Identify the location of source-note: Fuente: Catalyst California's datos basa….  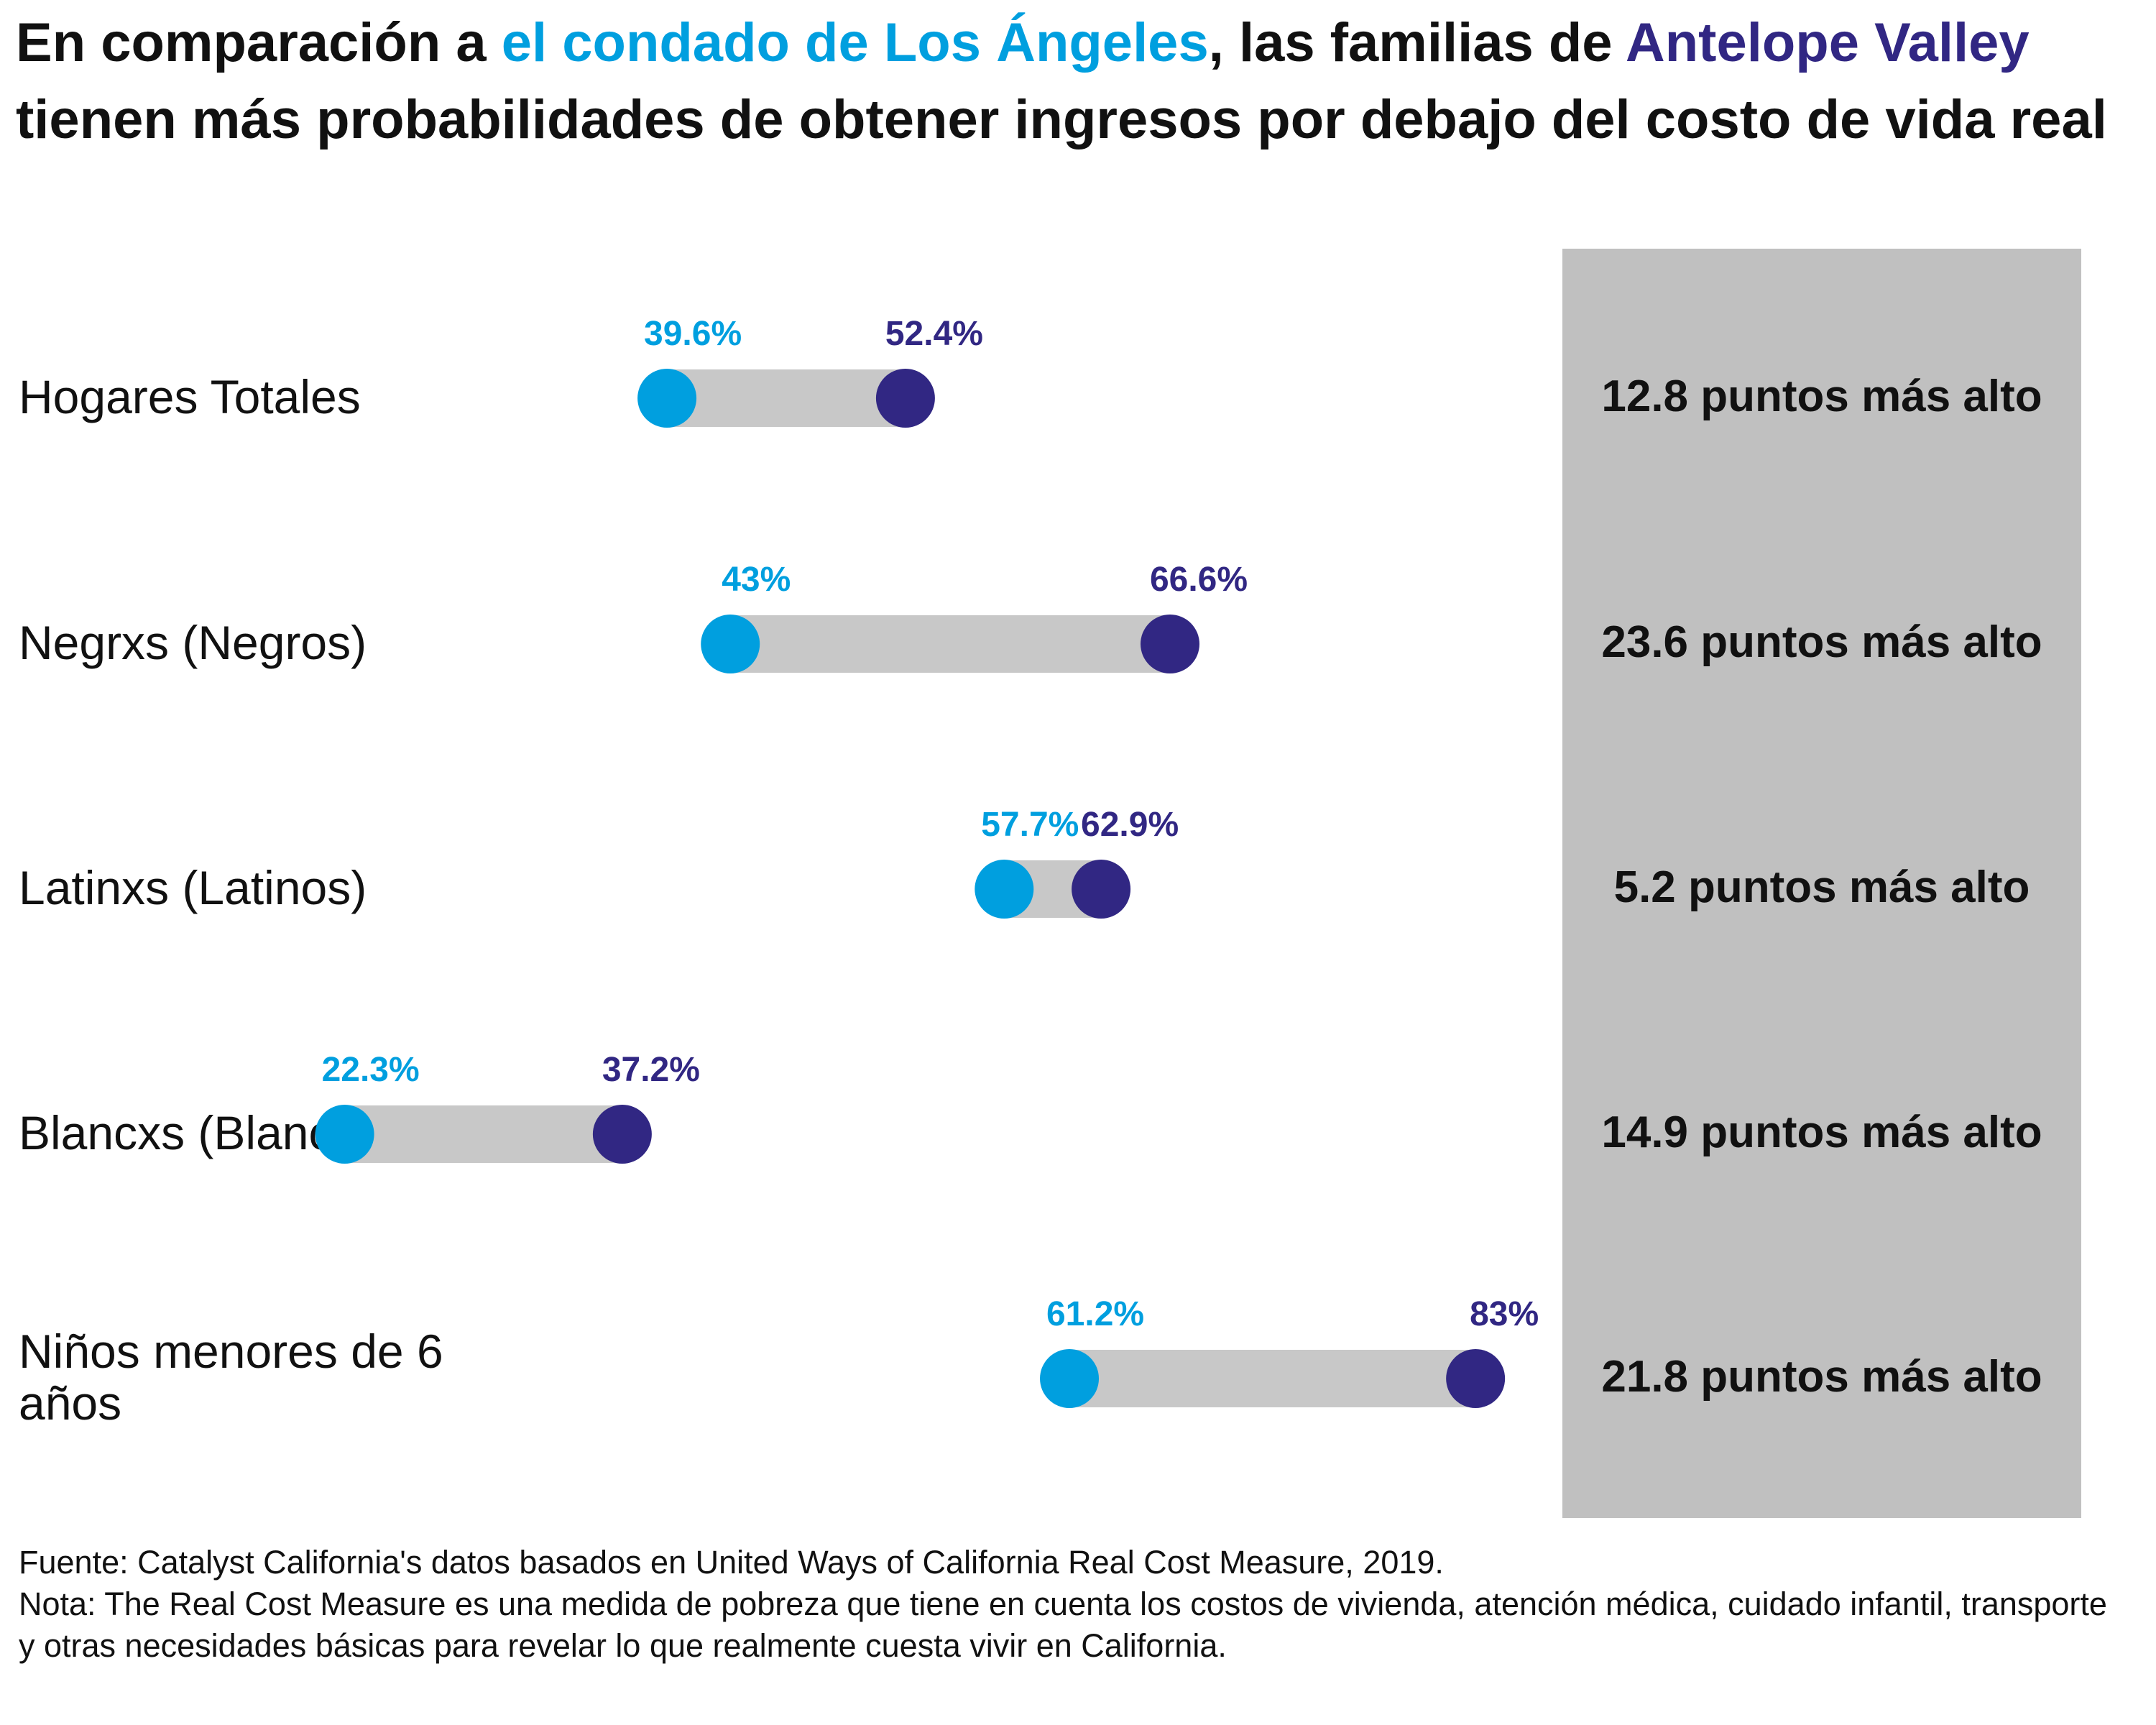
(731, 1562).